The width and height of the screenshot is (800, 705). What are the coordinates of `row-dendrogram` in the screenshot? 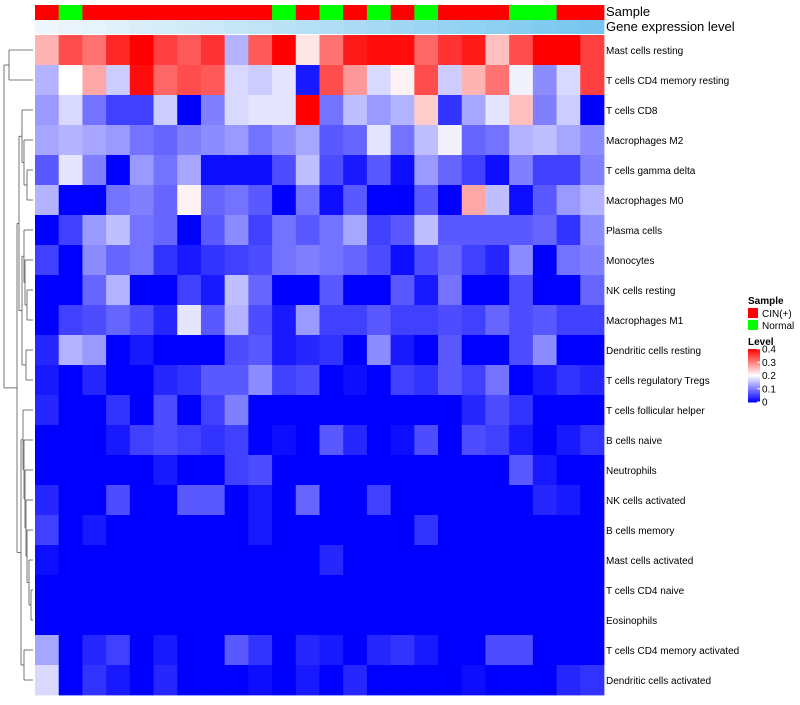 It's located at (18, 365).